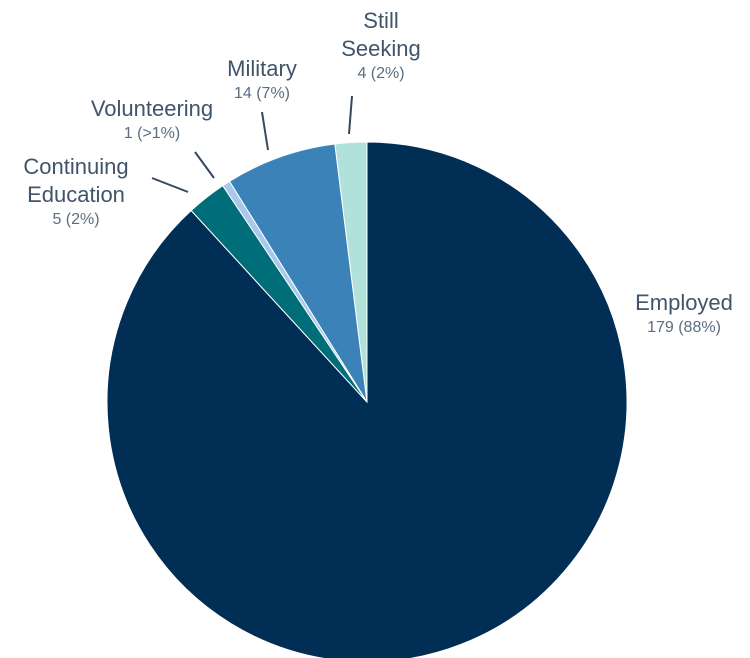 This screenshot has width=750, height=658. What do you see at coordinates (265, 131) in the screenshot?
I see `leader-line-military` at bounding box center [265, 131].